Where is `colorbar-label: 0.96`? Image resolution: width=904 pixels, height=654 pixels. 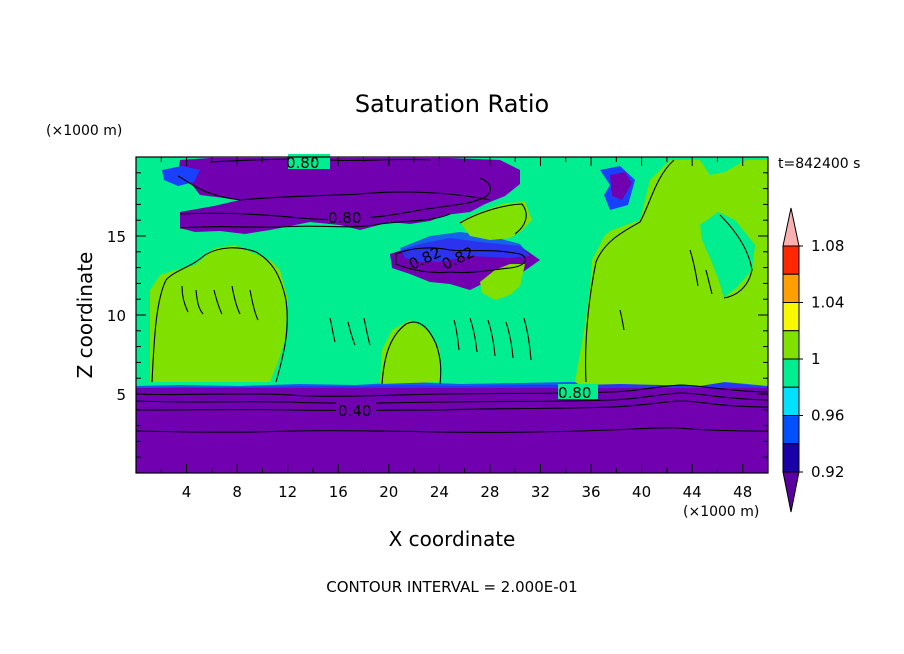 colorbar-label: 0.96 is located at coordinates (827, 416).